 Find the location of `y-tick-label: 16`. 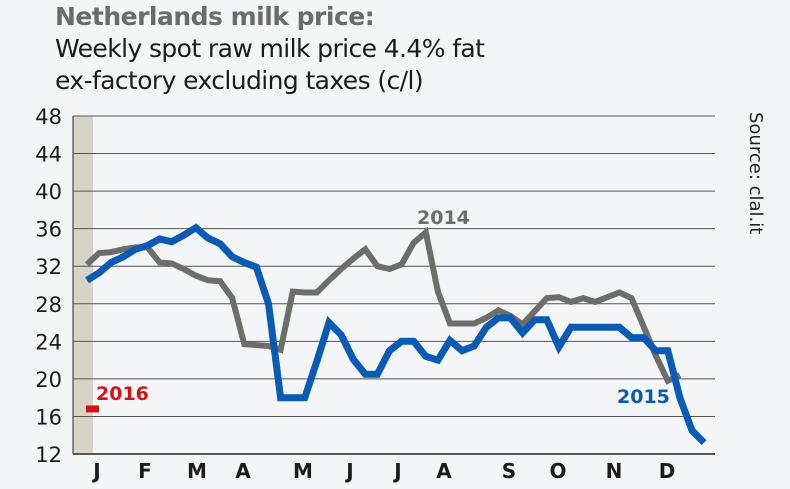

y-tick-label: 16 is located at coordinates (48, 417).